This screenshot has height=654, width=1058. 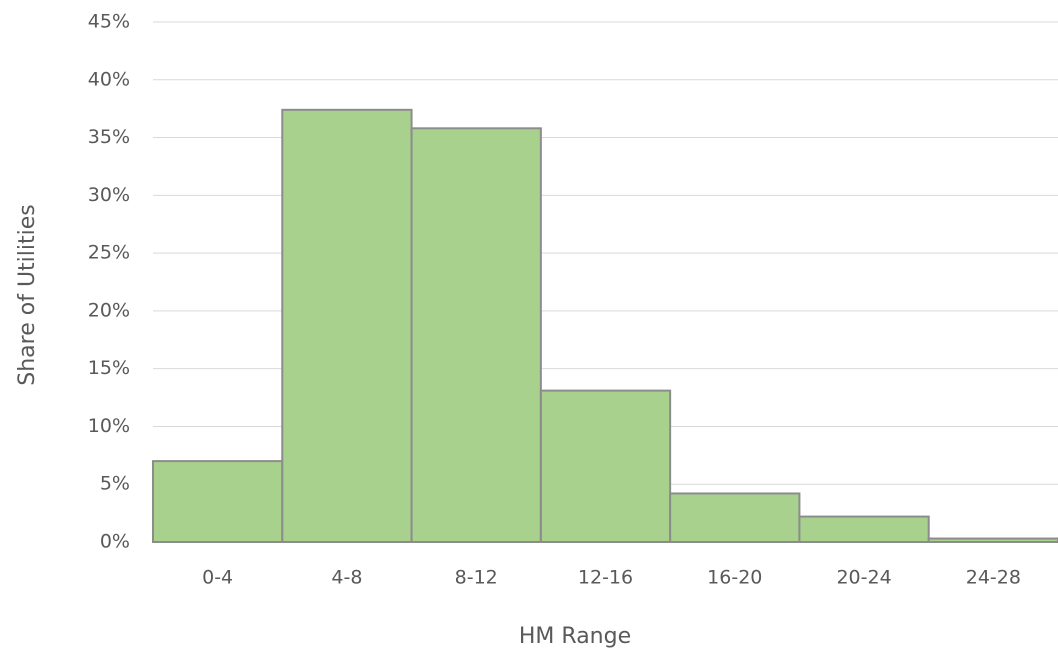 What do you see at coordinates (115, 484) in the screenshot?
I see `y-tick-label: 5%` at bounding box center [115, 484].